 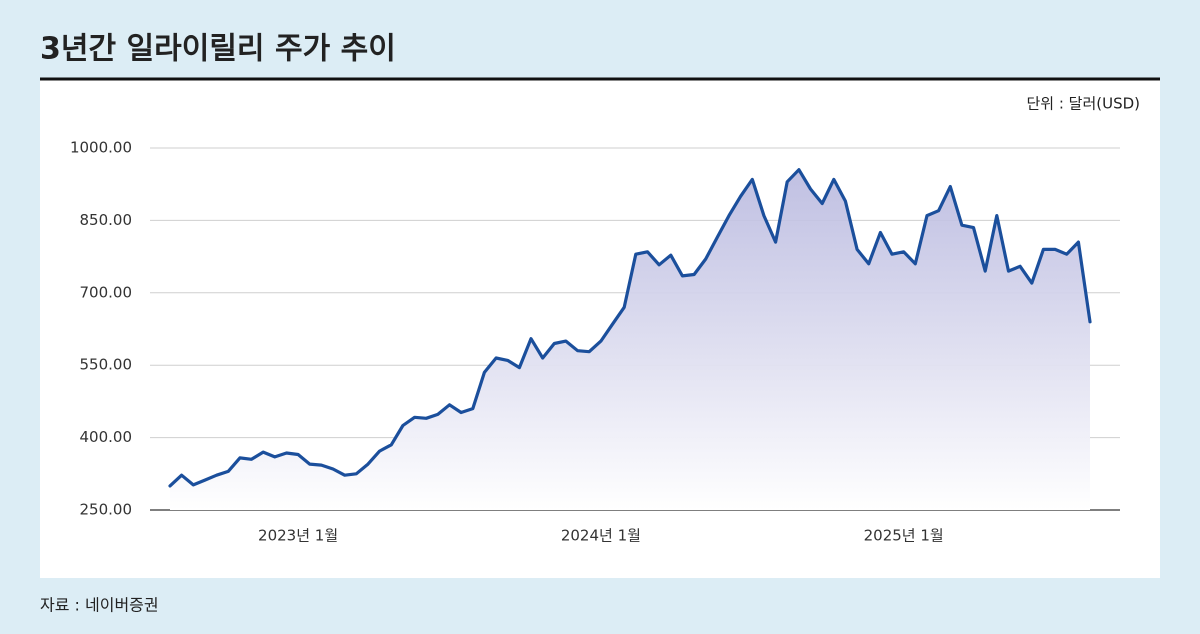 What do you see at coordinates (106, 220) in the screenshot?
I see `y-tick-label: 850.00` at bounding box center [106, 220].